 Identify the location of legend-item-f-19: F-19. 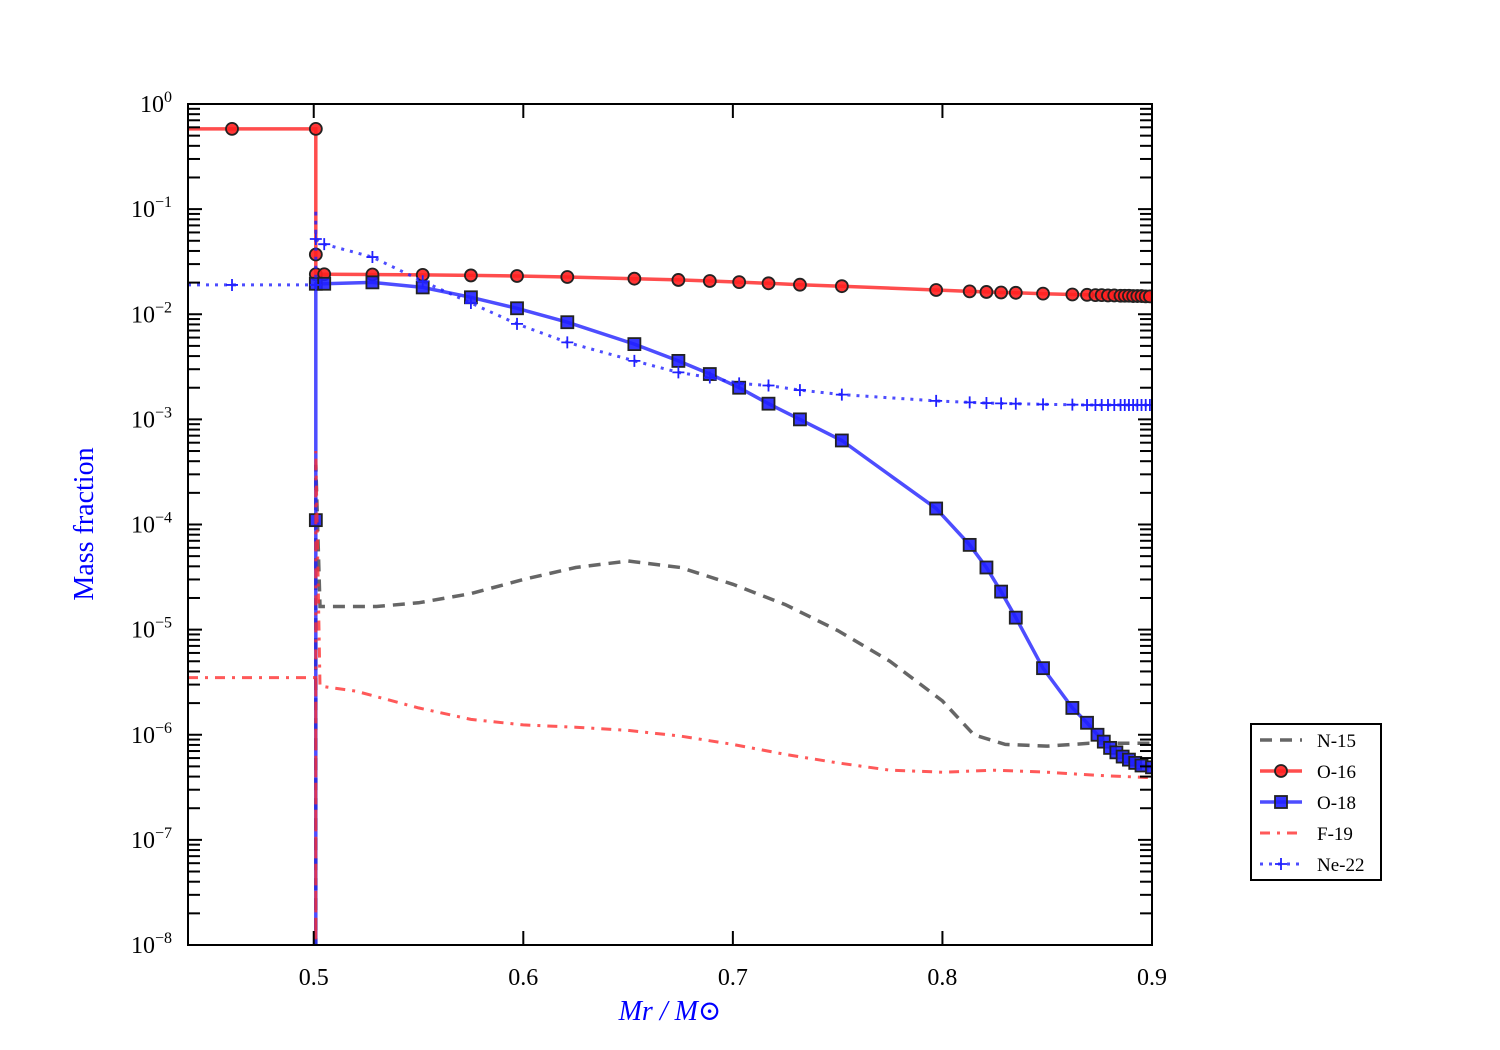
(1306, 834).